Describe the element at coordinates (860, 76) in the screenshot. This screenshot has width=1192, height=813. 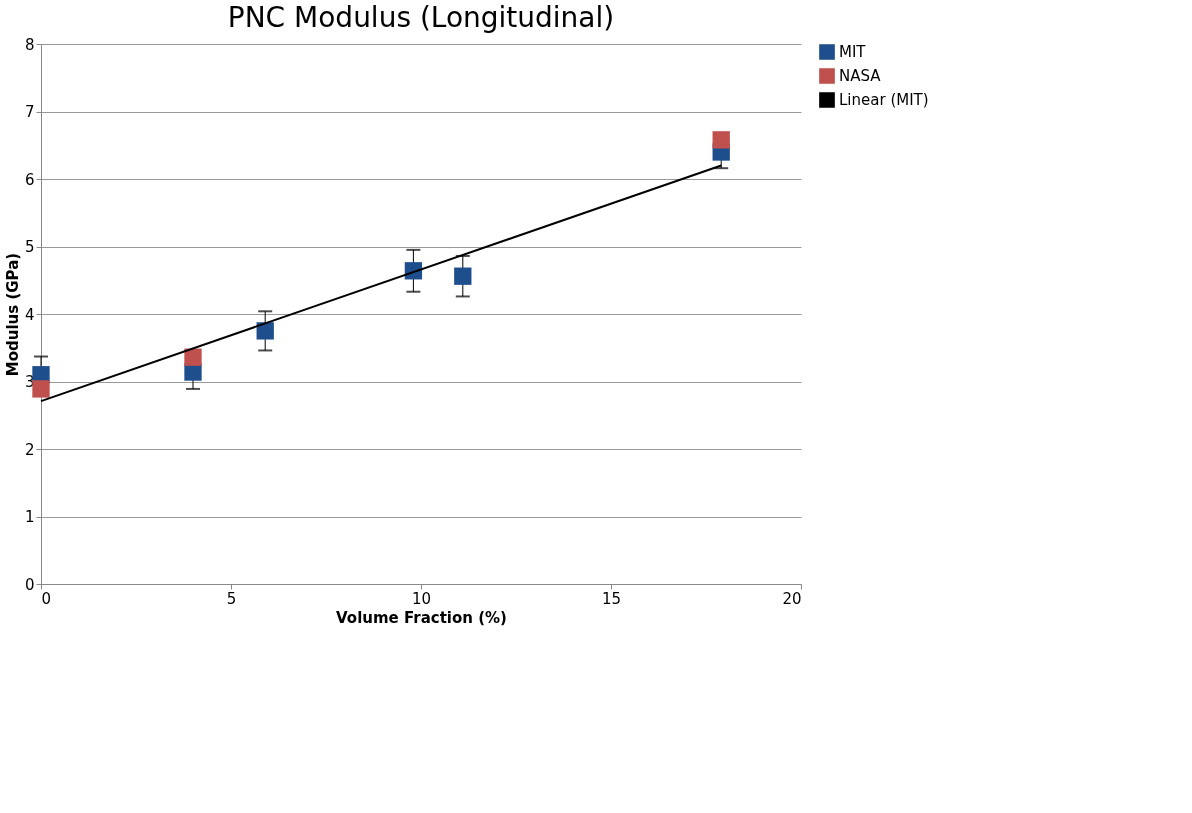
I see `legend-label: NASA` at that location.